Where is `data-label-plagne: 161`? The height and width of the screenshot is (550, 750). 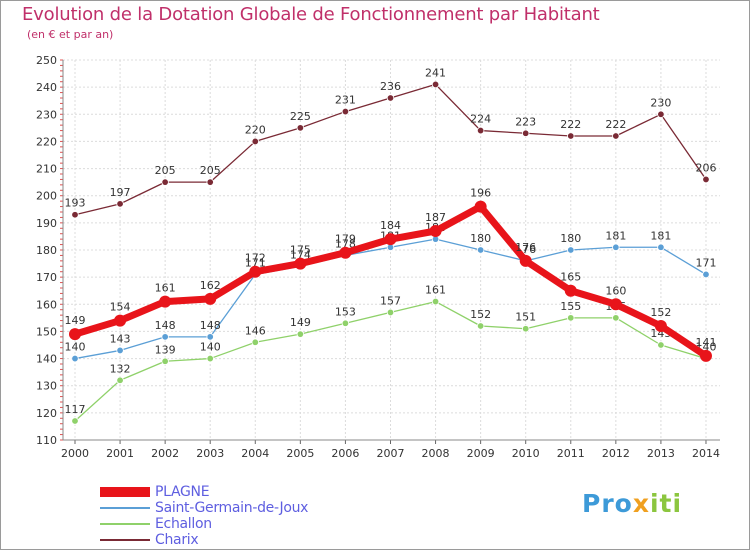 data-label-plagne: 161 is located at coordinates (165, 288).